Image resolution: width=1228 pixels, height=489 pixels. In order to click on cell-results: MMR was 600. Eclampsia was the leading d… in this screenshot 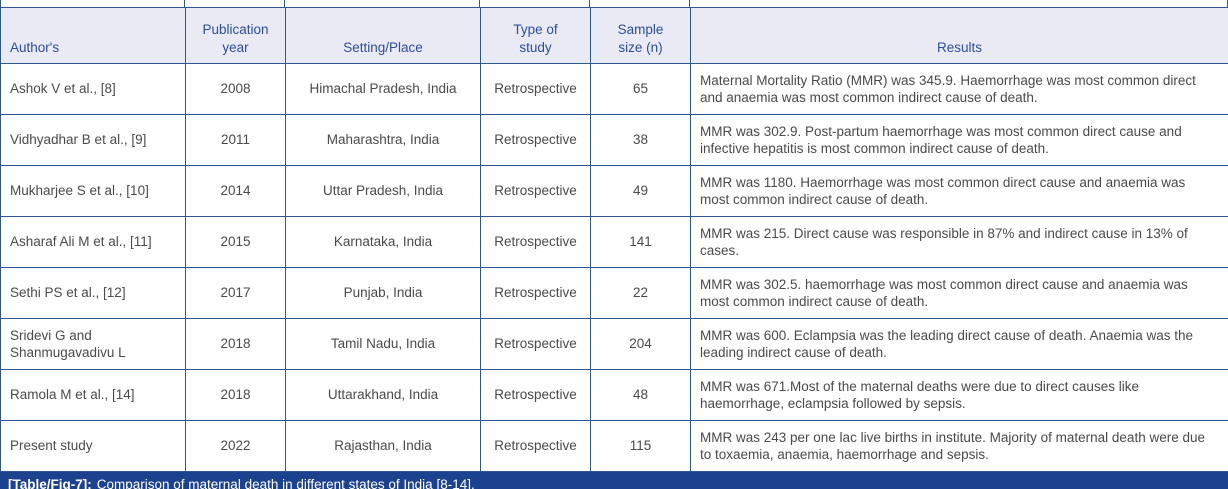, I will do `click(959, 344)`.